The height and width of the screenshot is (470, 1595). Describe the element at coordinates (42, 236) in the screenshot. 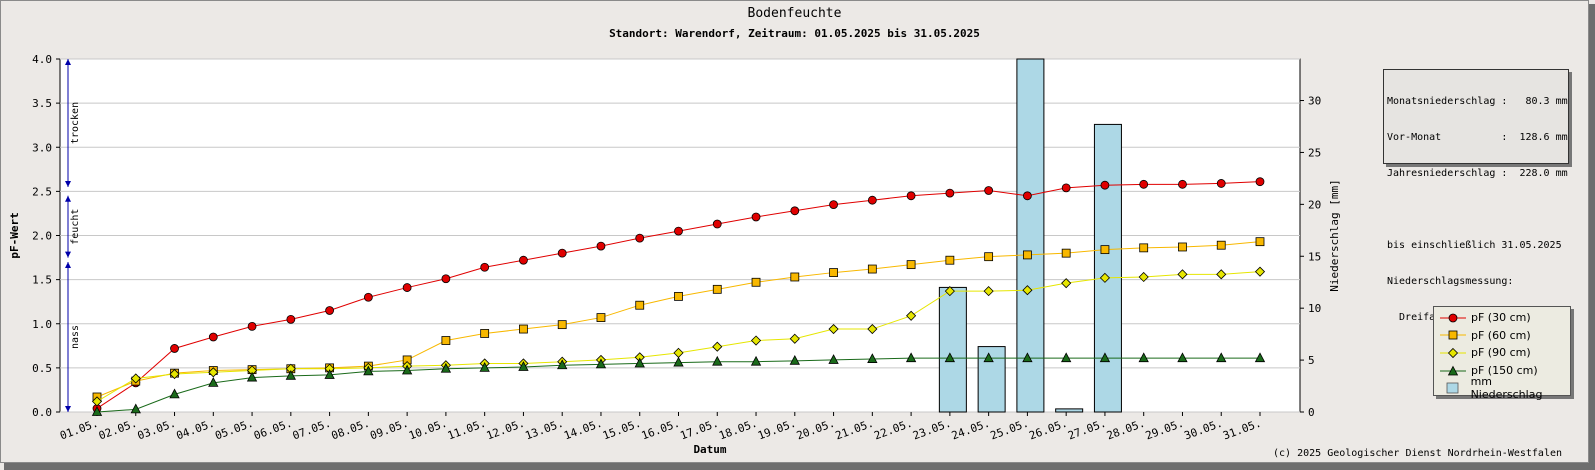

I see `y-tick-label: 2.0` at that location.